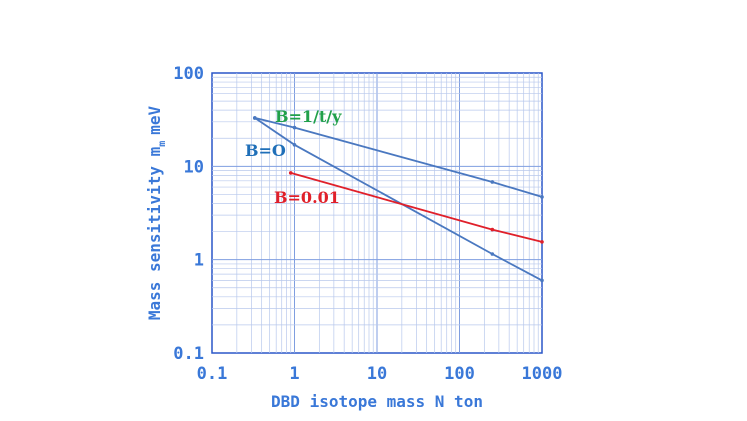  What do you see at coordinates (188, 354) in the screenshot?
I see `y-tick-label: 0.1` at bounding box center [188, 354].